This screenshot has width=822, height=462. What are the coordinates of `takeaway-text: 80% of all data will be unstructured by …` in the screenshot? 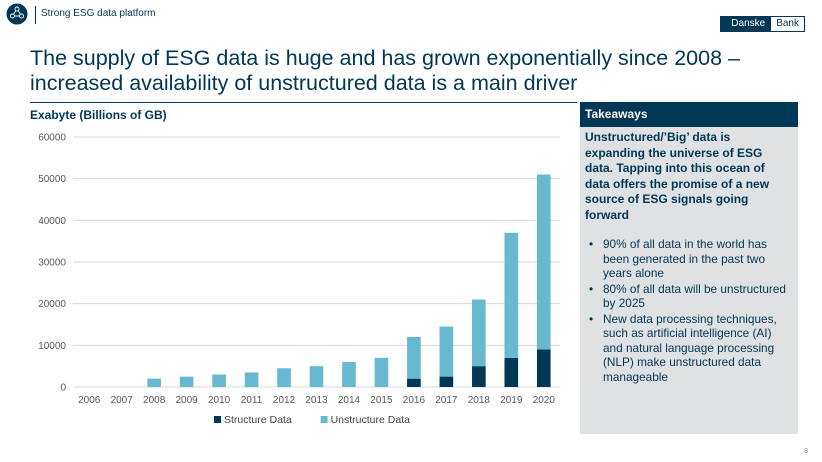 It's located at (694, 296).